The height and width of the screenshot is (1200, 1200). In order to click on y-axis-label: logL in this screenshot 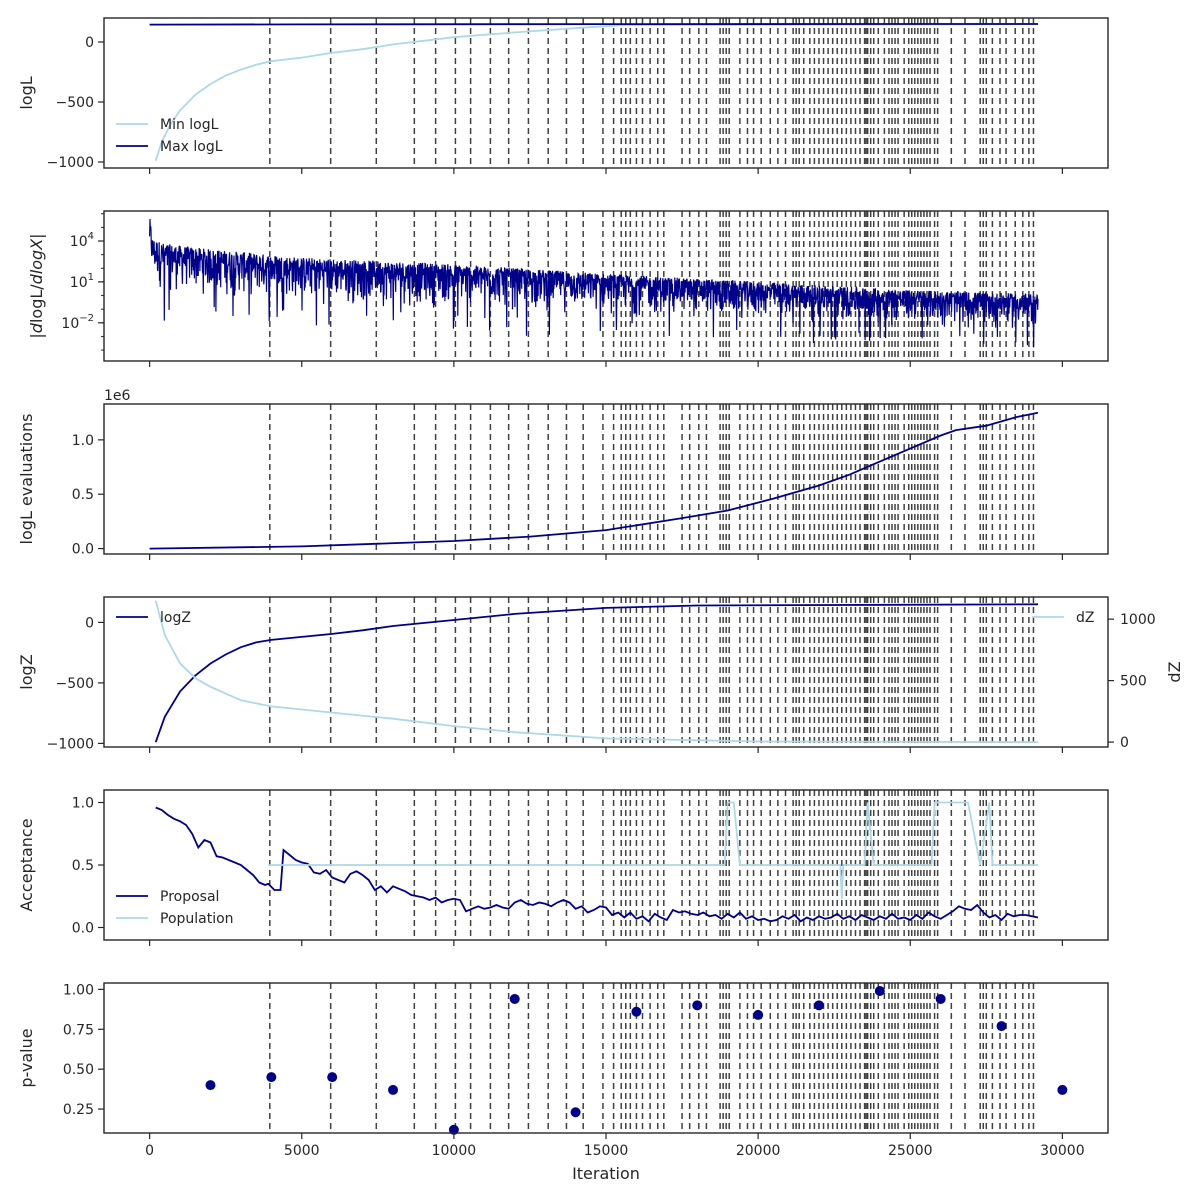, I will do `click(26, 92)`.